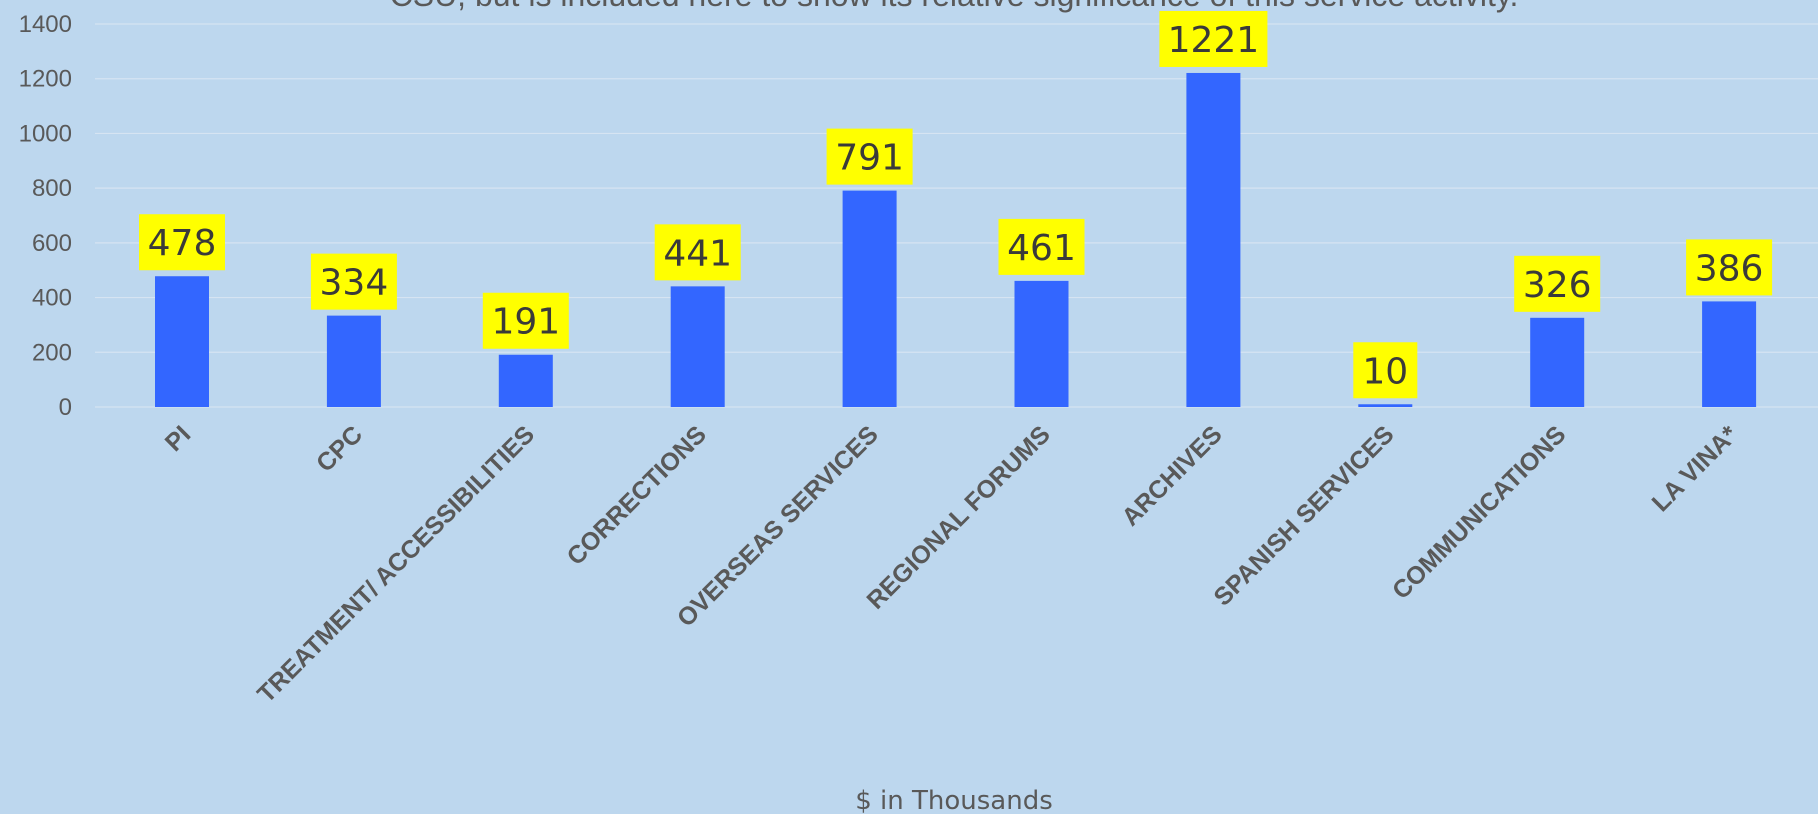  I want to click on data-label: 791, so click(869, 158).